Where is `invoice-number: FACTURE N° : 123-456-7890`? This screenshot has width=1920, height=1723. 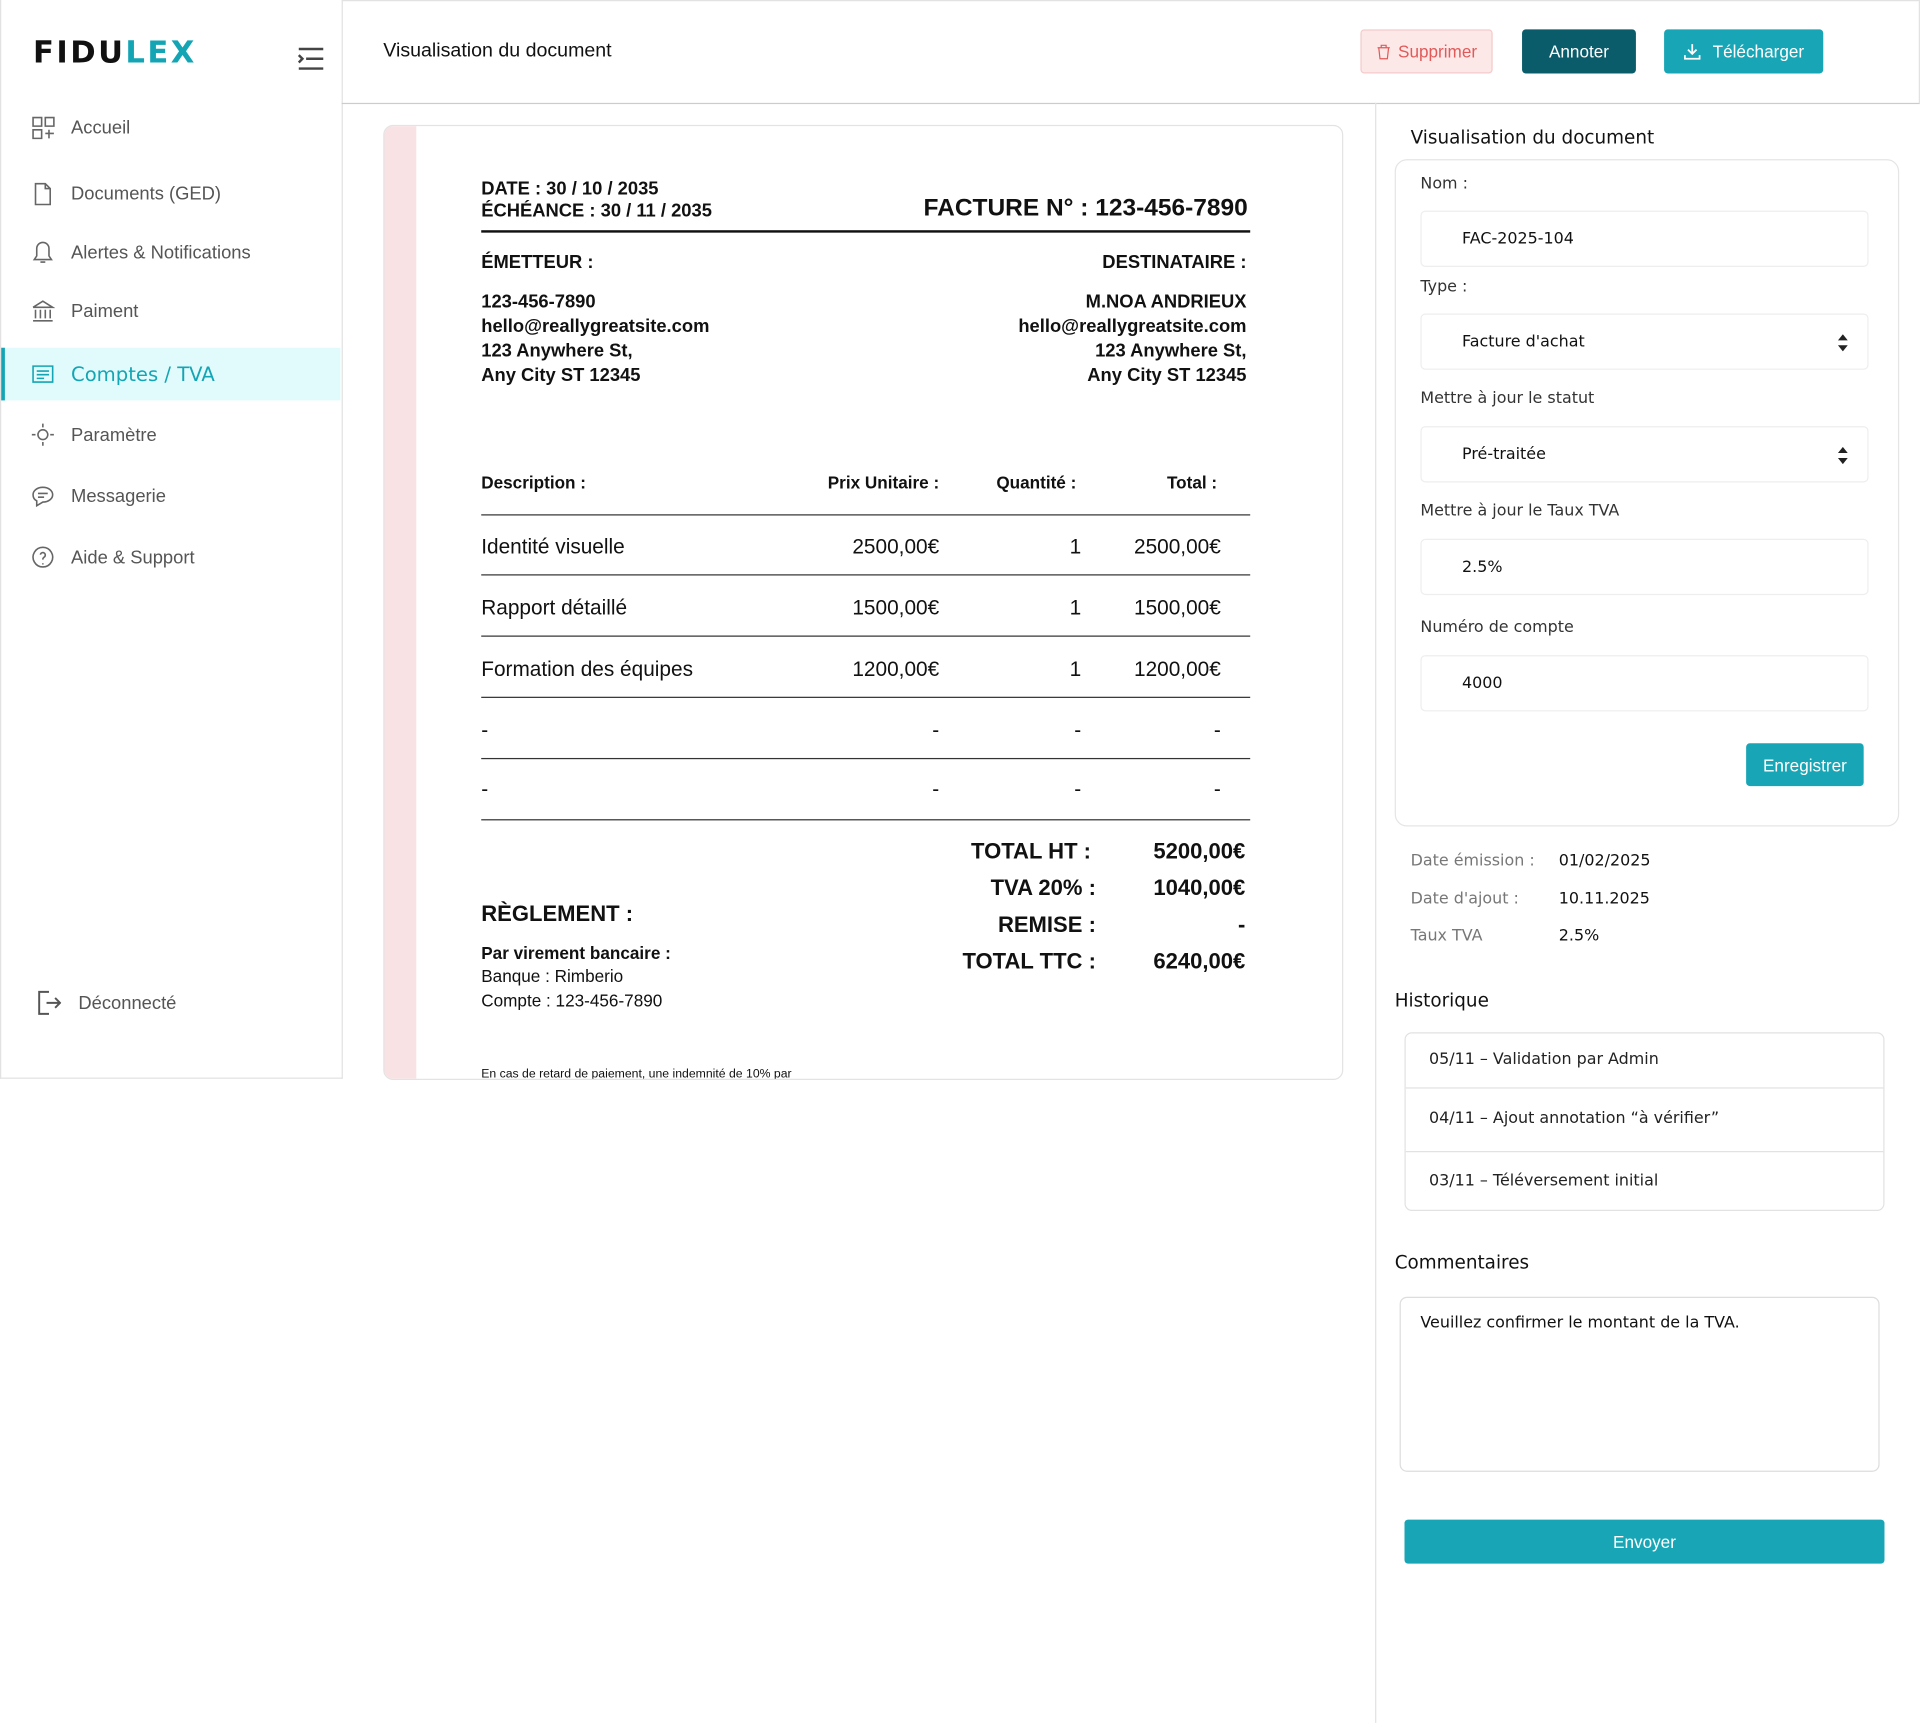
invoice-number: FACTURE N° : 123-456-7890 is located at coordinates (1085, 208).